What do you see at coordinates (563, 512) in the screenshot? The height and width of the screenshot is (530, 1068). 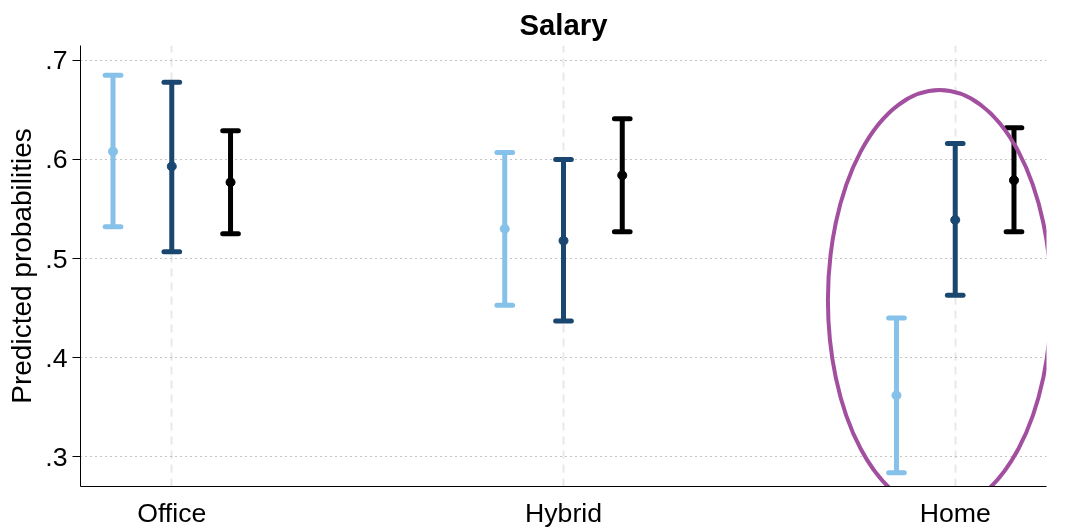 I see `x-tick-label: Hybrid` at bounding box center [563, 512].